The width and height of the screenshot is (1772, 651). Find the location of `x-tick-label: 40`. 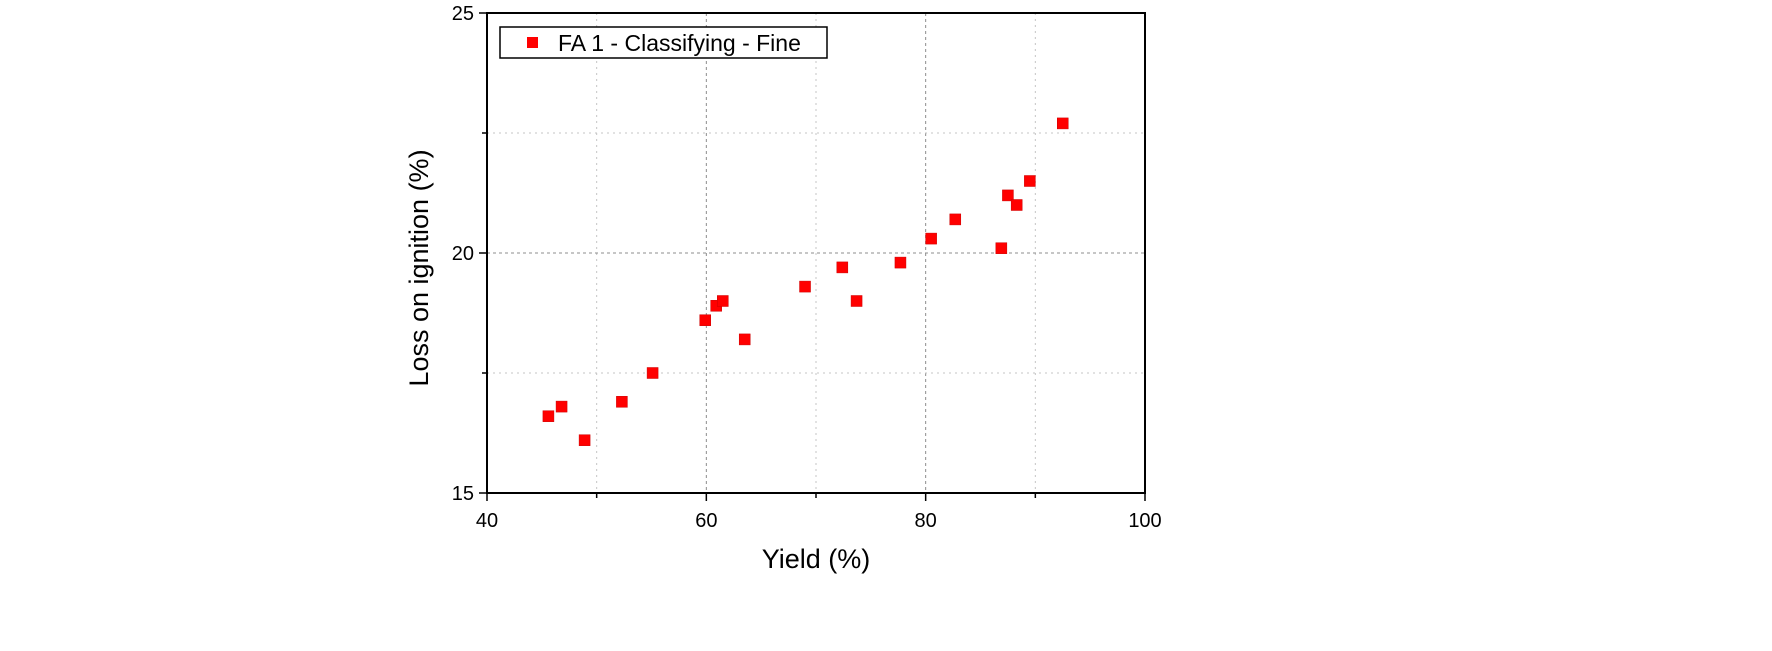

x-tick-label: 40 is located at coordinates (487, 521).